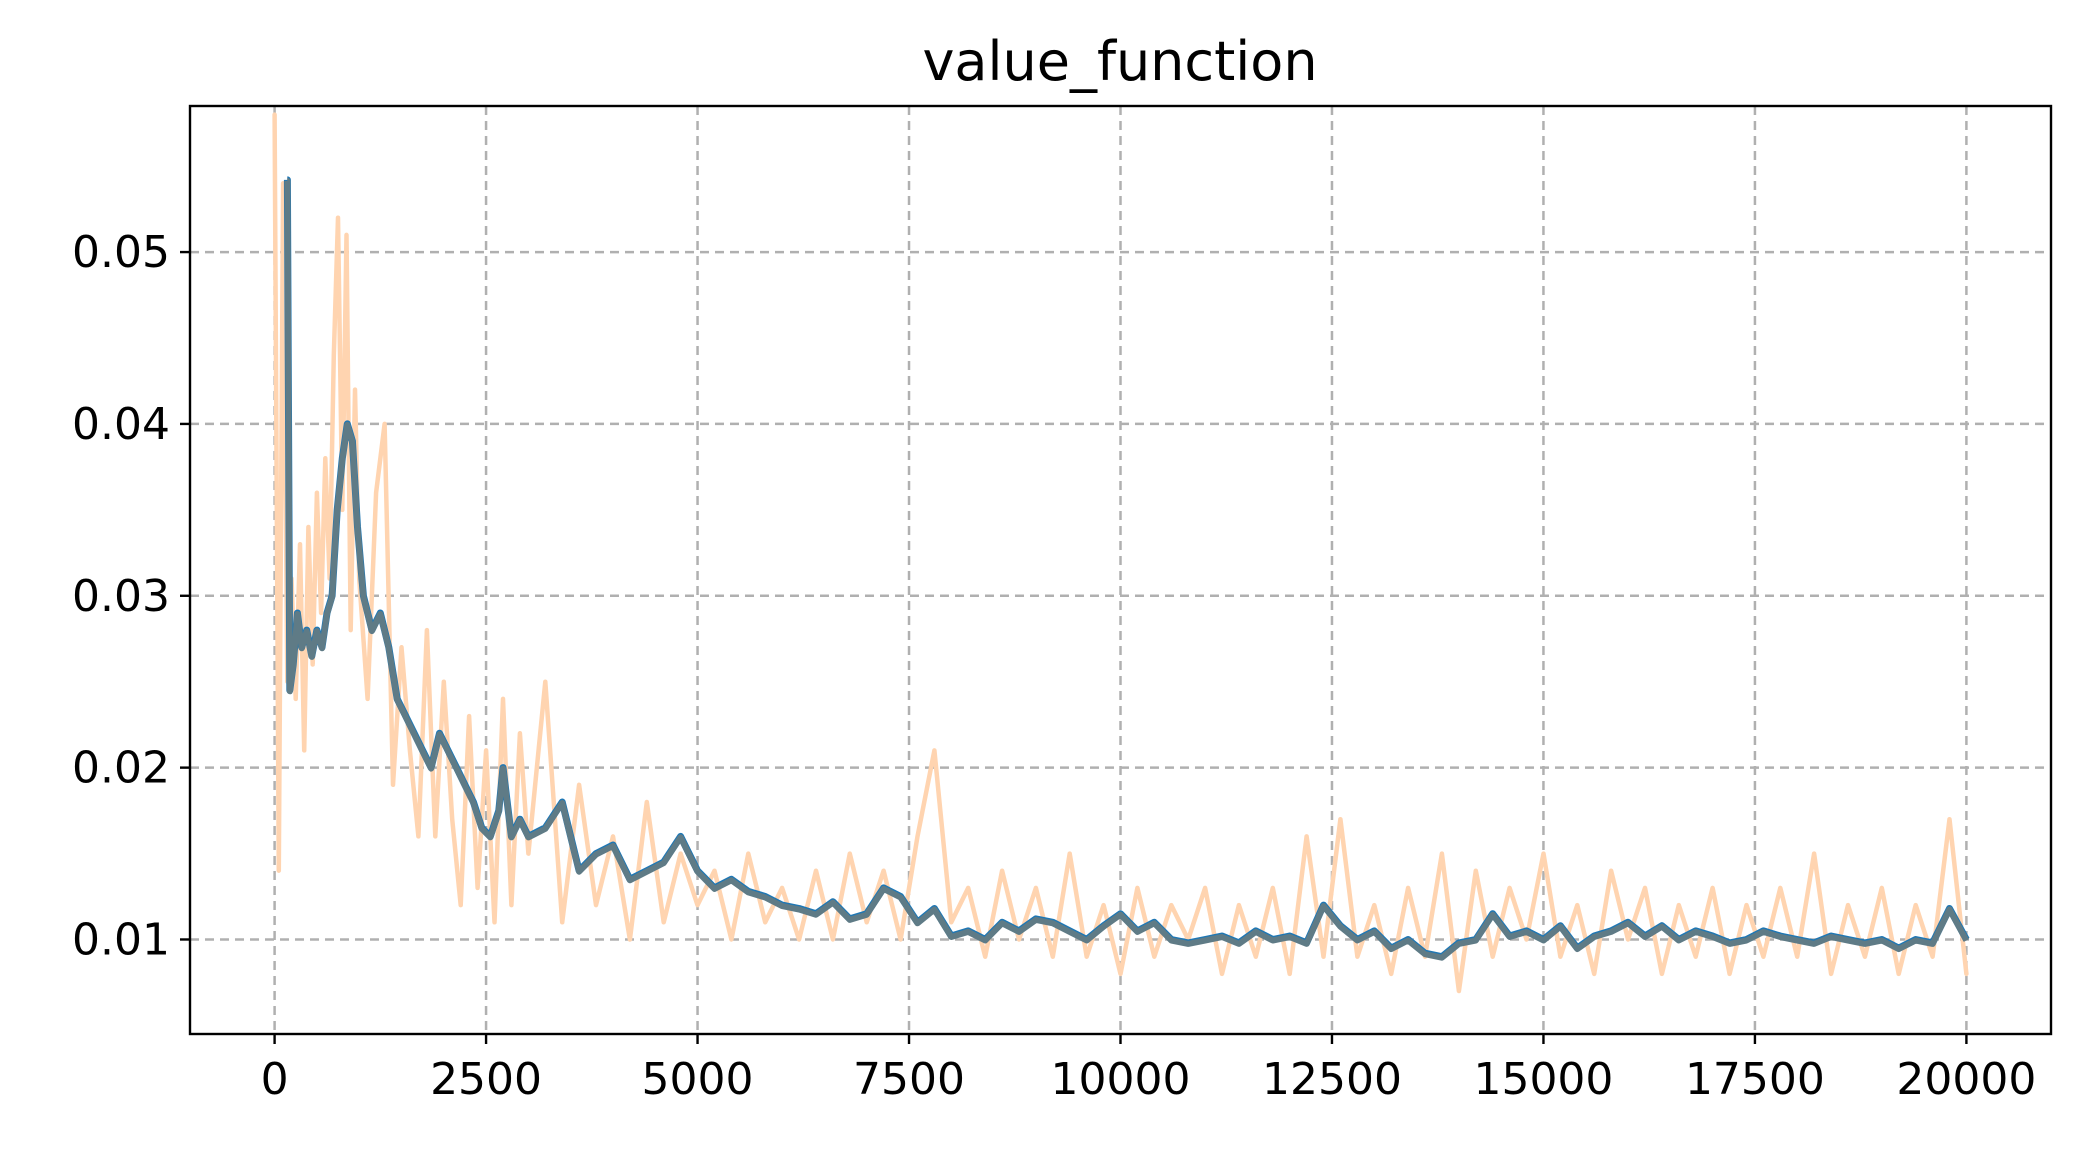  I want to click on x-tick-label: 12500, so click(1332, 1079).